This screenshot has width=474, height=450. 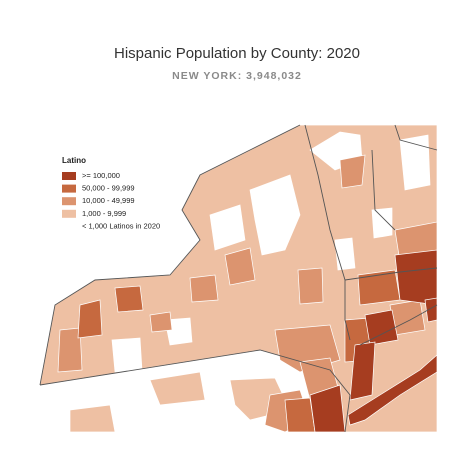 What do you see at coordinates (74, 160) in the screenshot?
I see `legend-title: Latino` at bounding box center [74, 160].